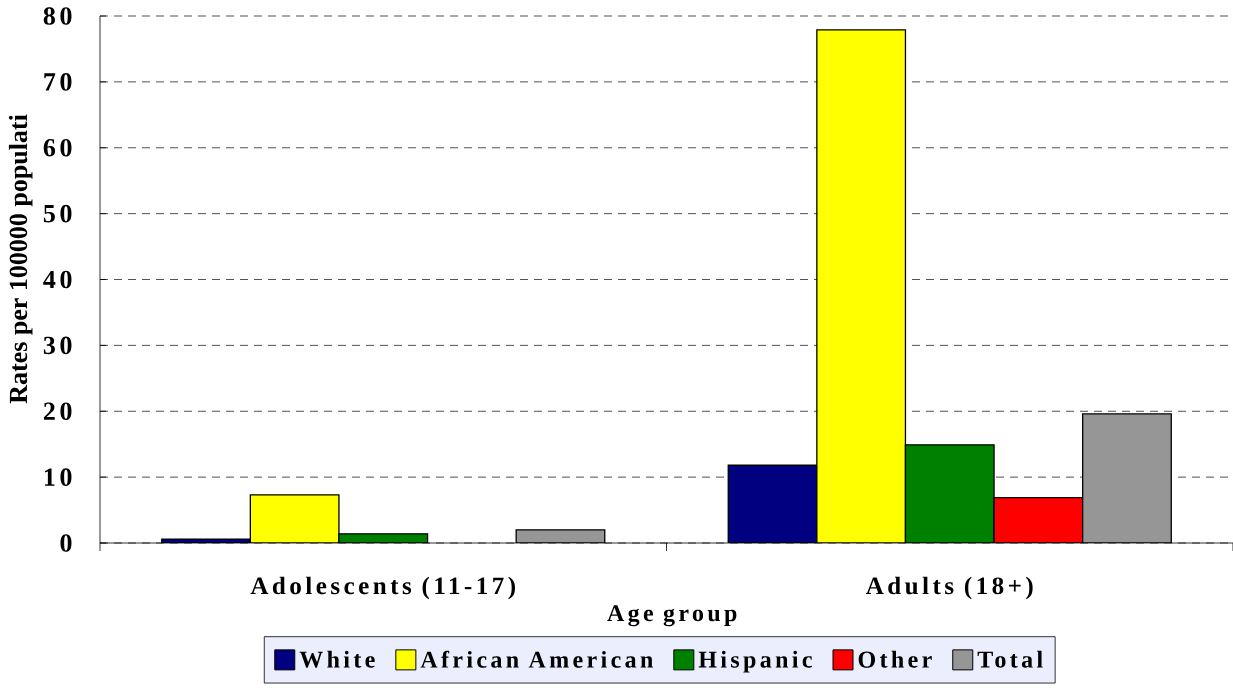 The height and width of the screenshot is (688, 1233). I want to click on legend-label: Other, so click(895, 659).